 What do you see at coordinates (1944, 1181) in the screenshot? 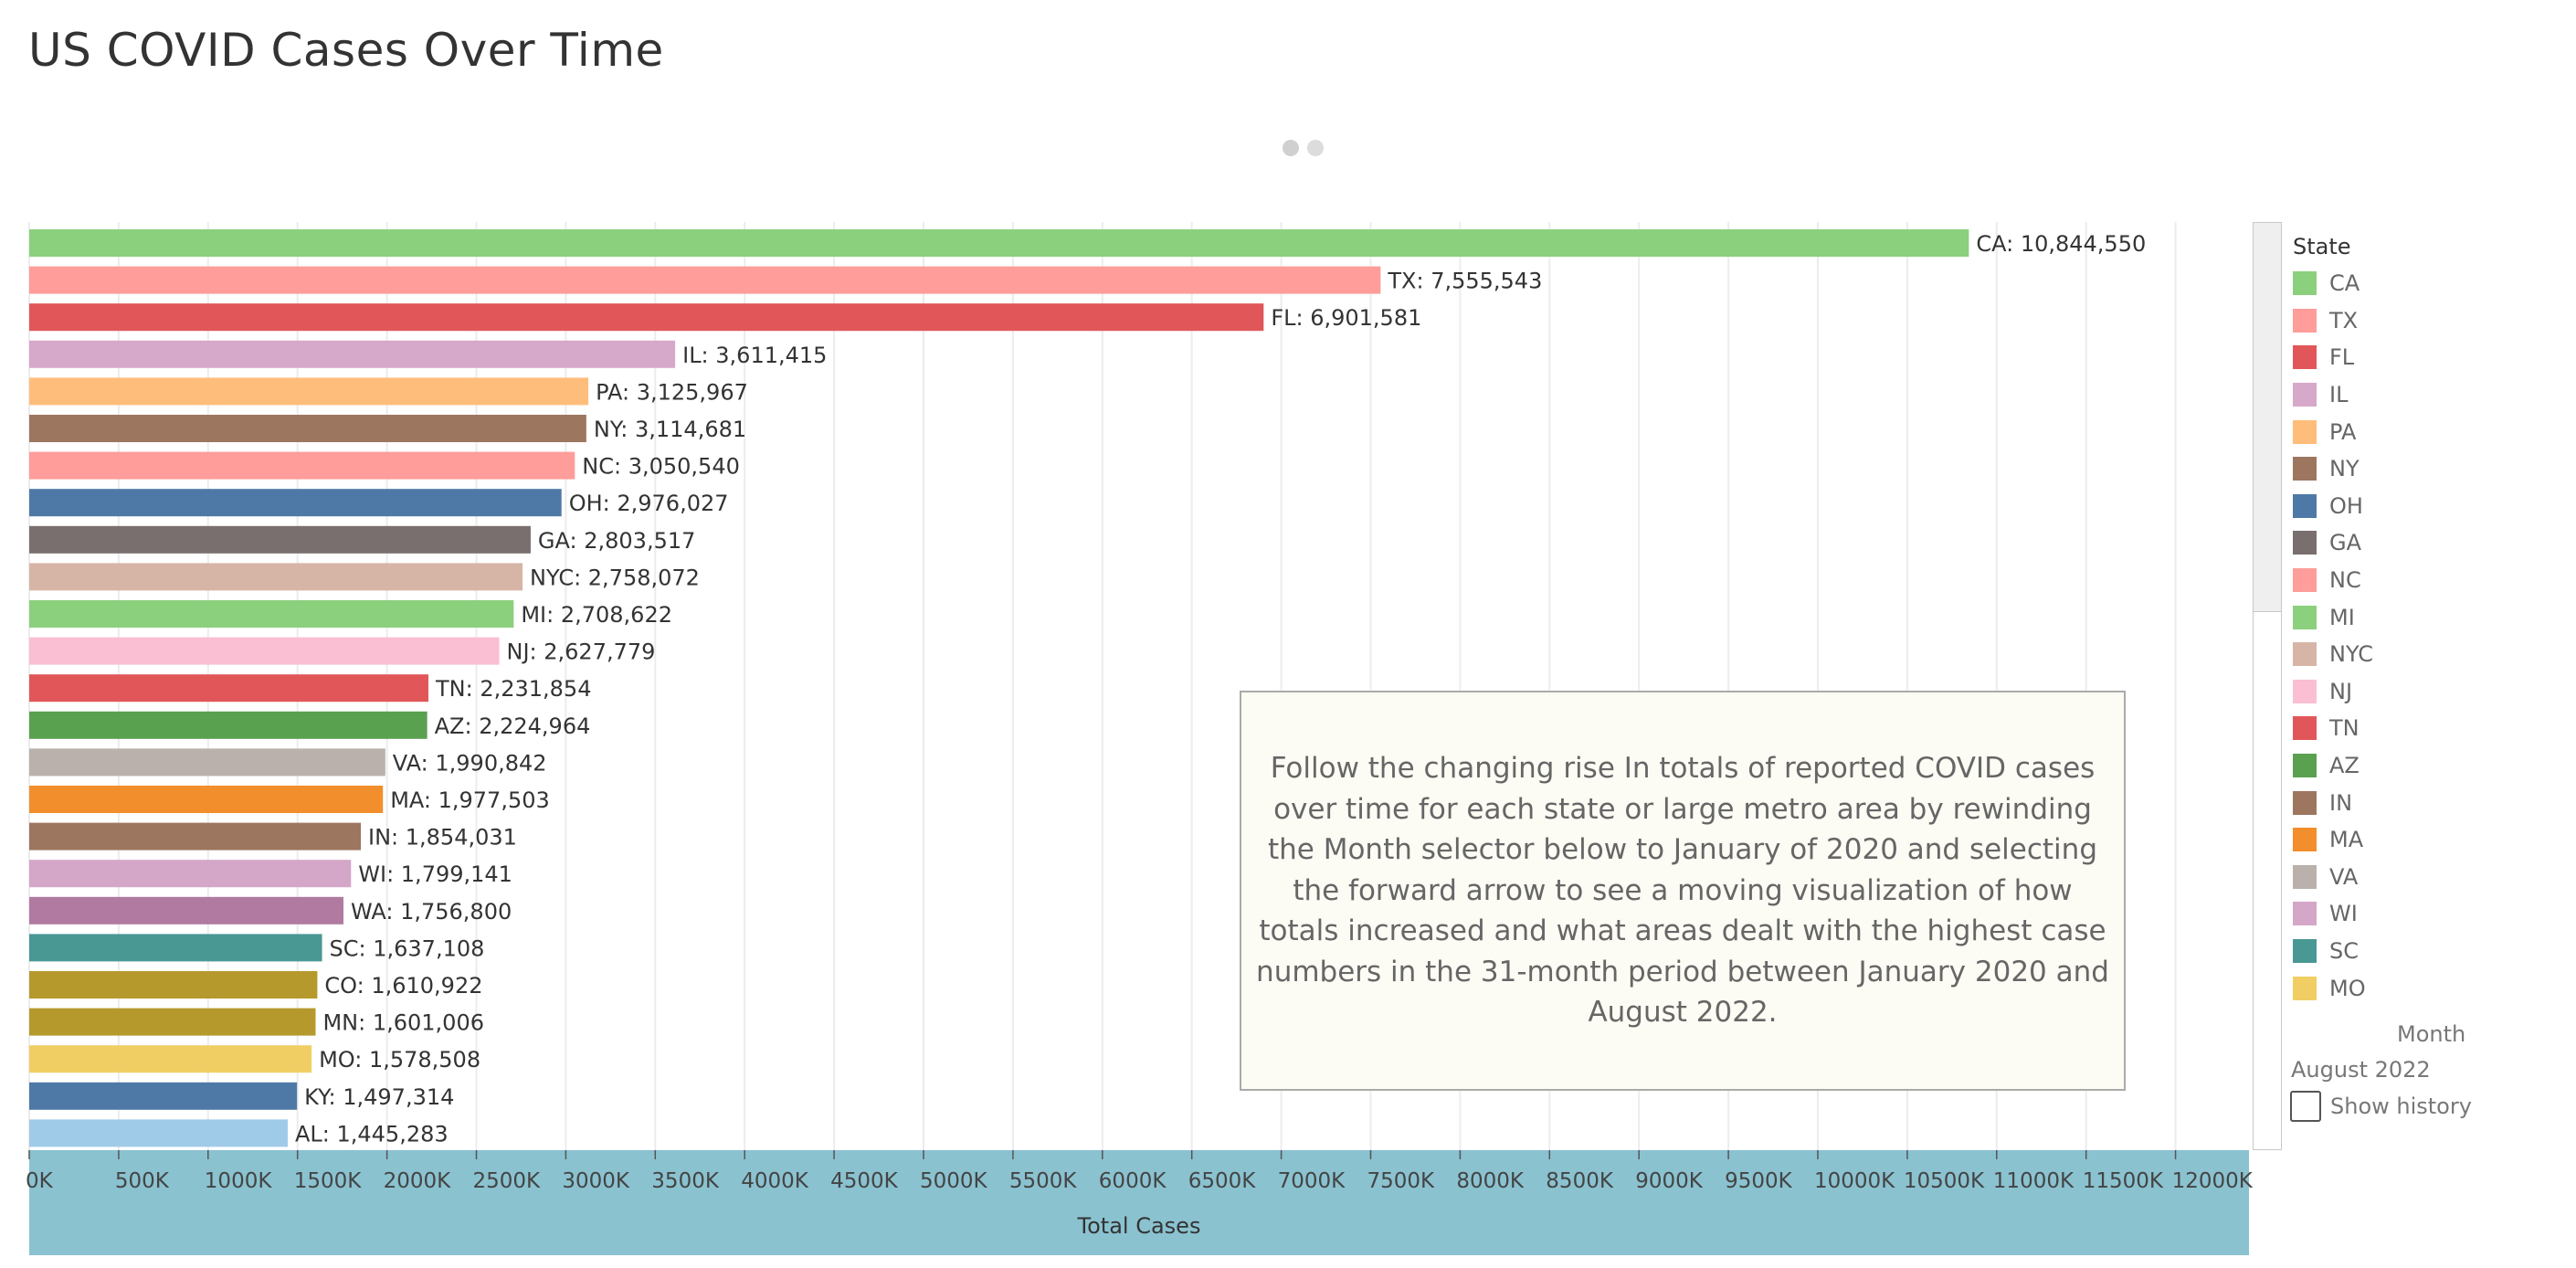
I see `x-tick-label: 10500K` at bounding box center [1944, 1181].